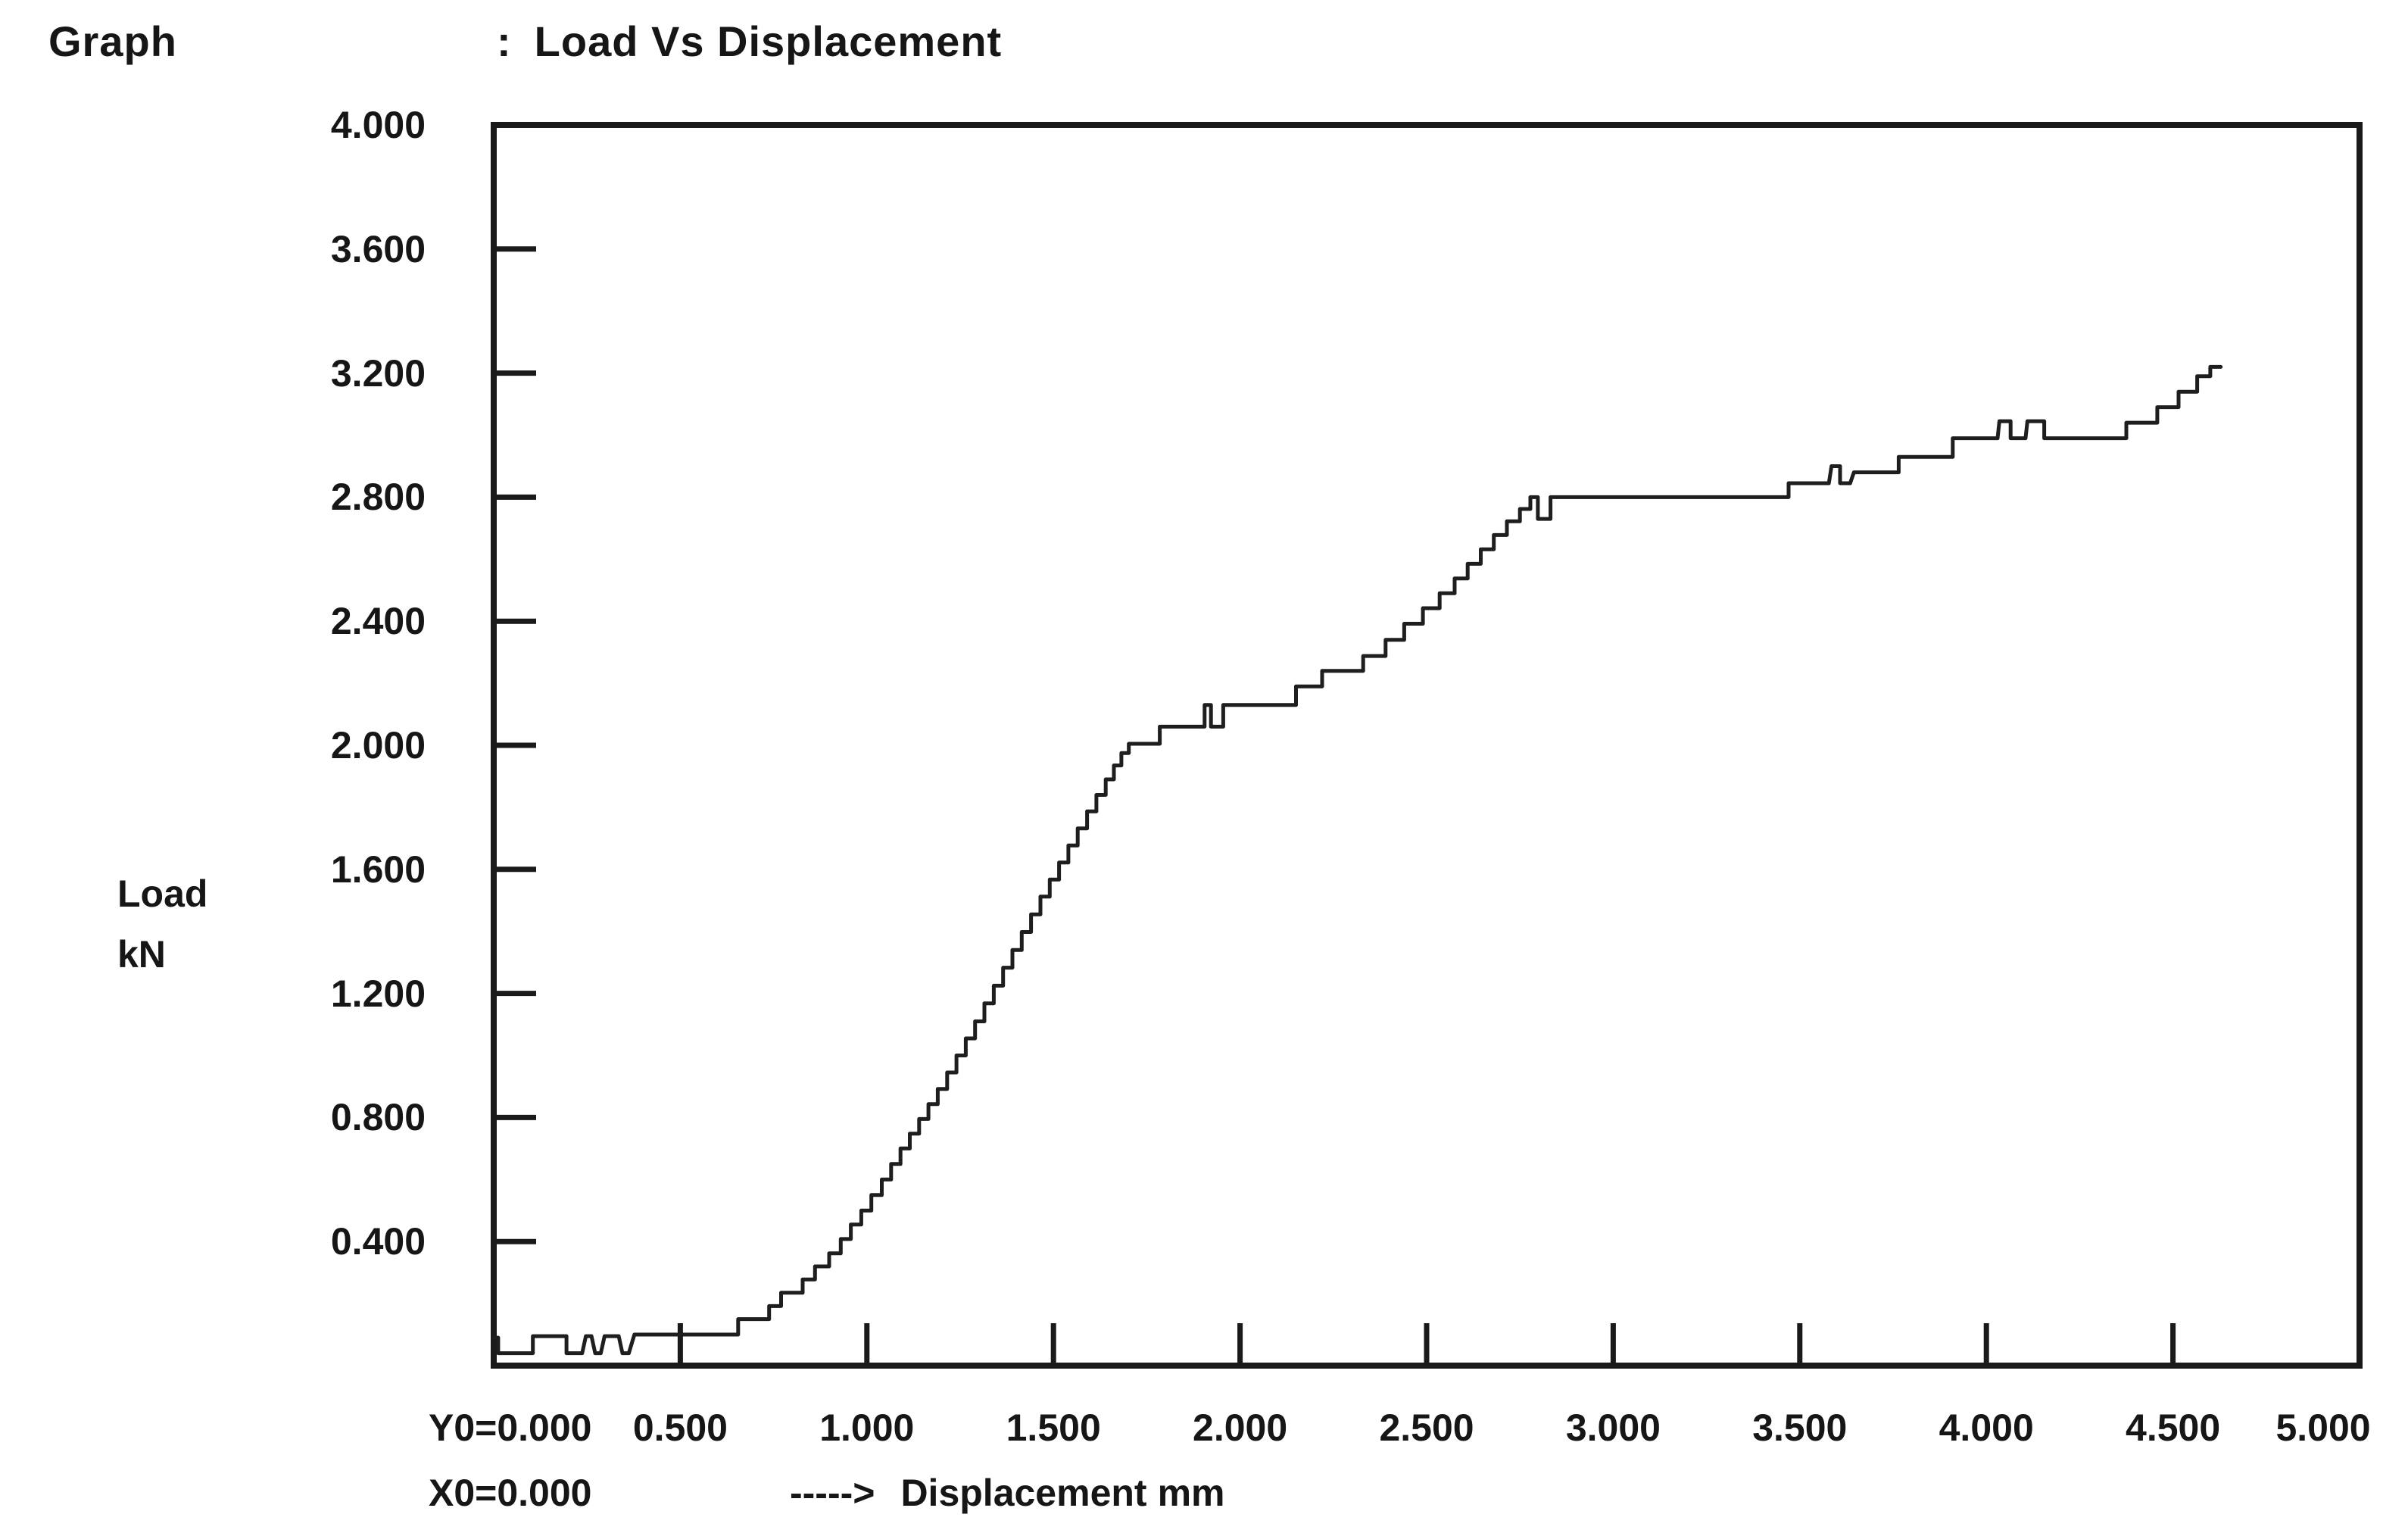  What do you see at coordinates (680, 1428) in the screenshot?
I see `x-tick-label: 0.500` at bounding box center [680, 1428].